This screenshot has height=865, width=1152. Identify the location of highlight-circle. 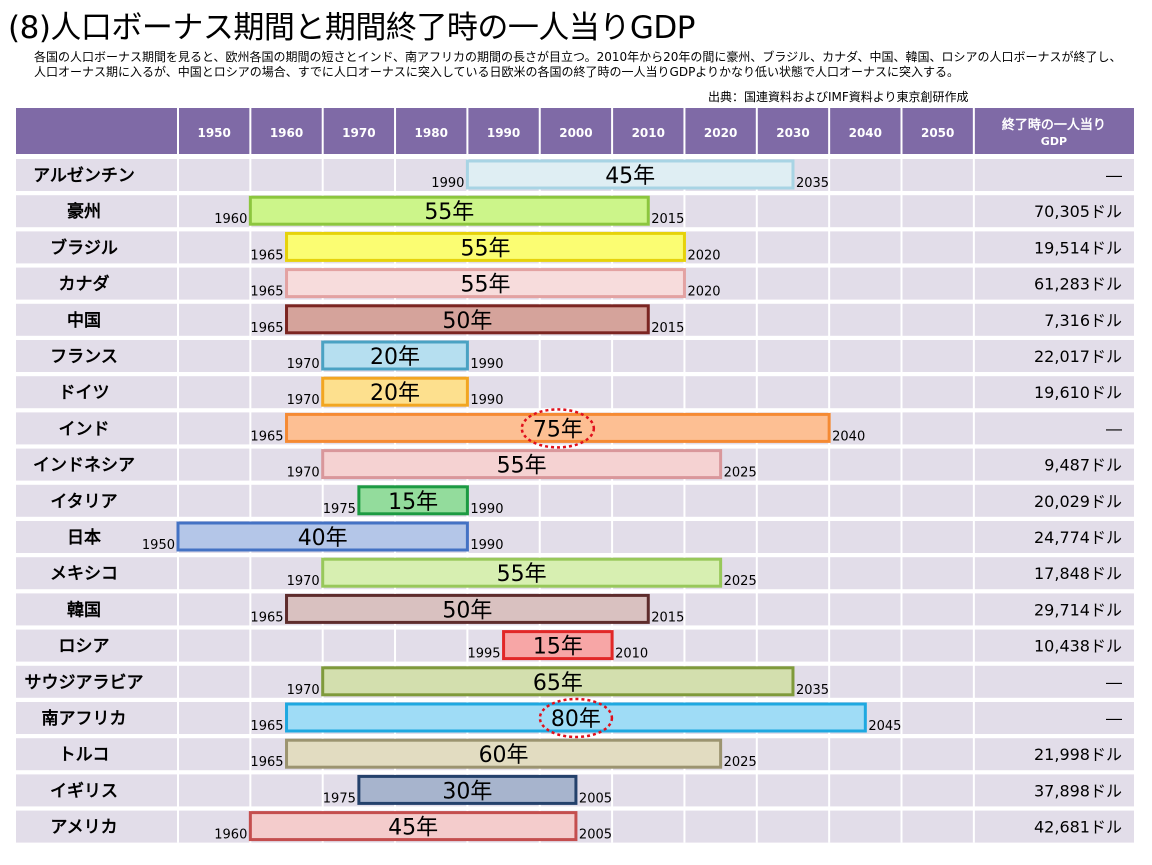
(576, 718).